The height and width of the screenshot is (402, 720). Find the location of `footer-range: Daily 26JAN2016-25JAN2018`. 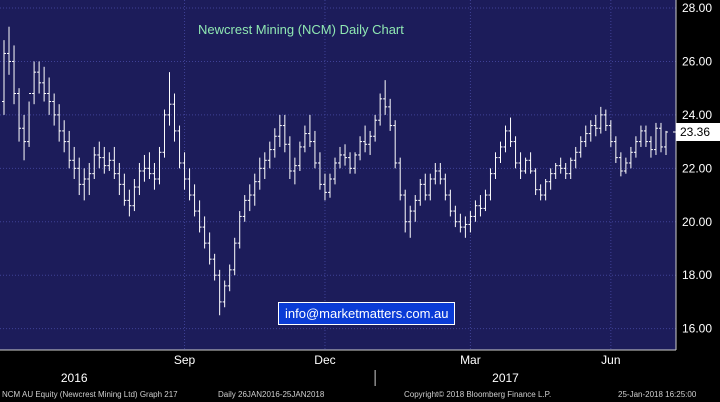

footer-range: Daily 26JAN2016-25JAN2018 is located at coordinates (271, 394).